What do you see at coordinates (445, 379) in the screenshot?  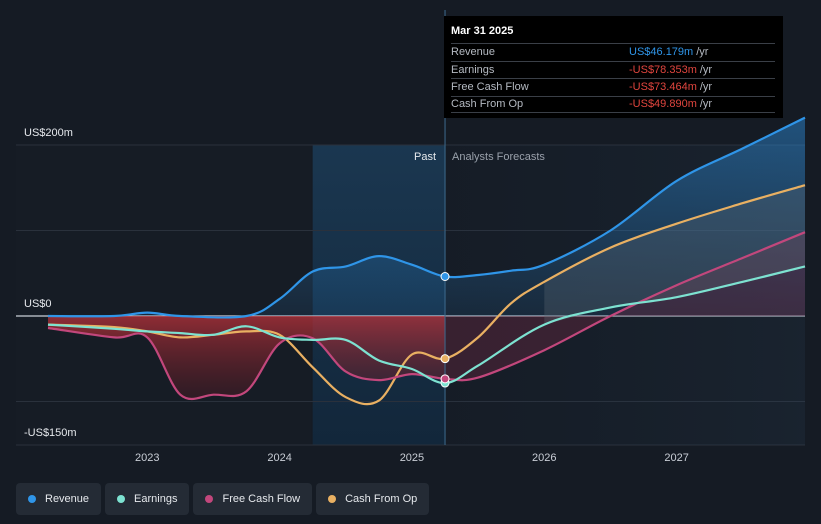 I see `marker-free-cash-flow` at bounding box center [445, 379].